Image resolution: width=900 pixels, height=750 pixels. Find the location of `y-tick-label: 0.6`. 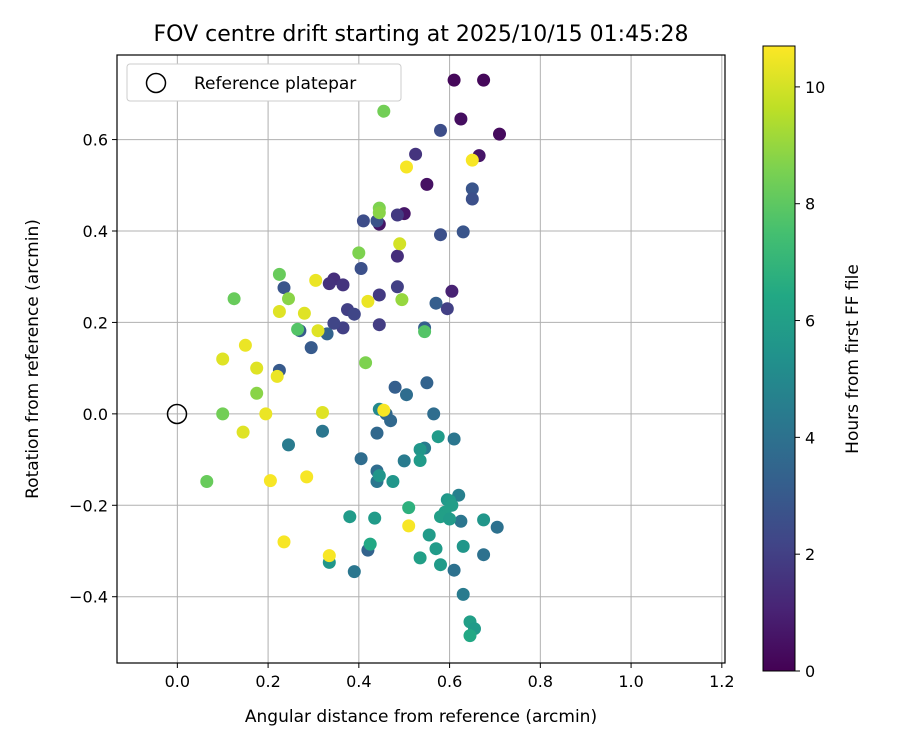

y-tick-label: 0.6 is located at coordinates (95, 140).